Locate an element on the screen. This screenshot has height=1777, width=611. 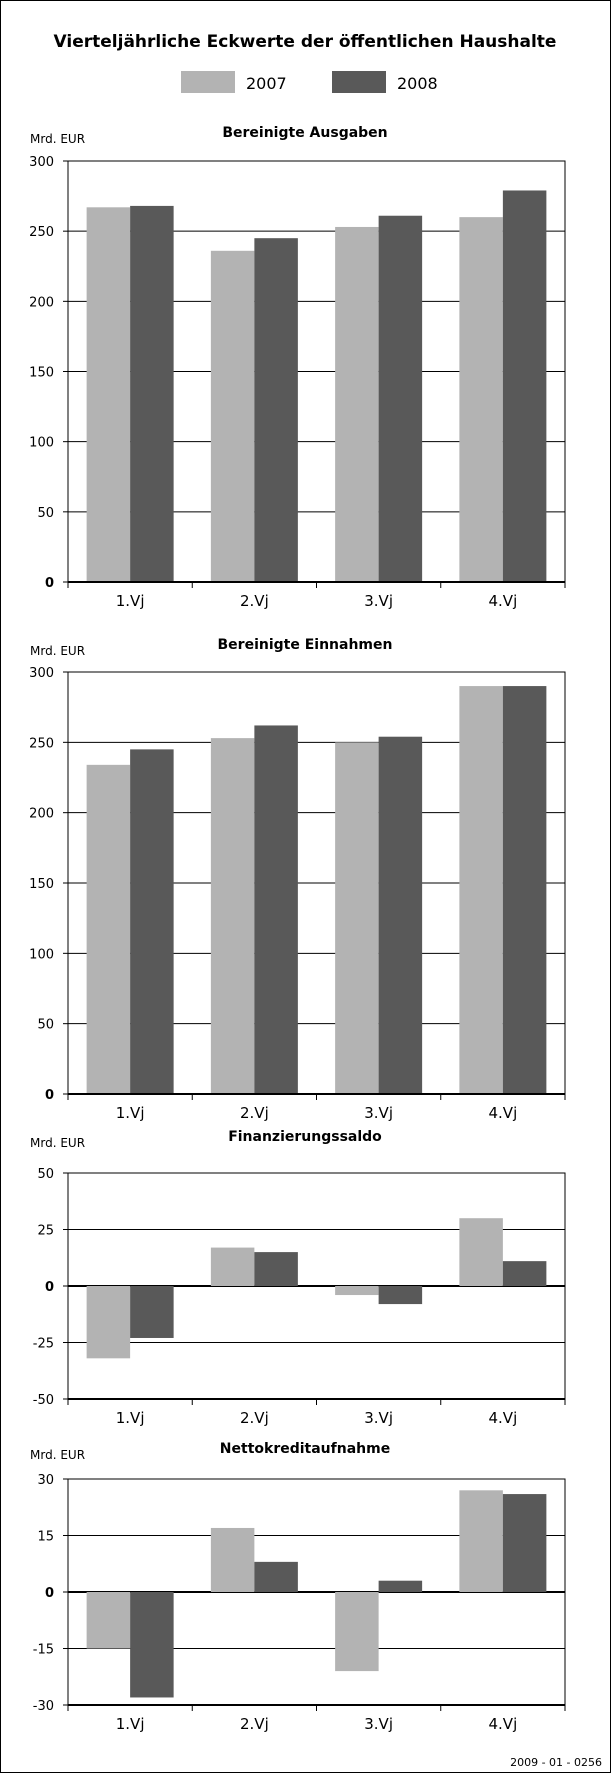
chart-title: Bereinigte Einnahmen is located at coordinates (305, 645).